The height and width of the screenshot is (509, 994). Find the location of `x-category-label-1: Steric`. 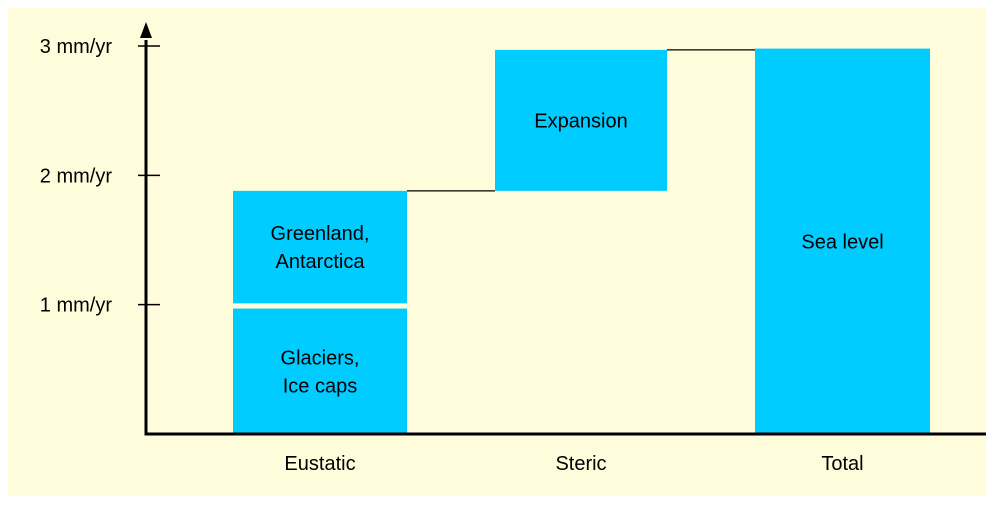

x-category-label-1: Steric is located at coordinates (580, 464).